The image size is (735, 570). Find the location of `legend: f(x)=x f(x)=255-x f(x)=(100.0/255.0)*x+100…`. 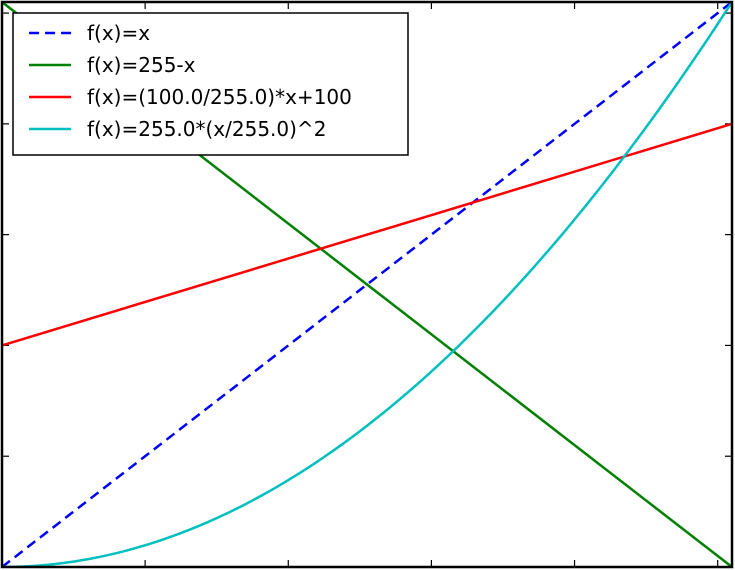

legend: f(x)=x f(x)=255-x f(x)=(100.0/255.0)*x+100… is located at coordinates (210, 84).